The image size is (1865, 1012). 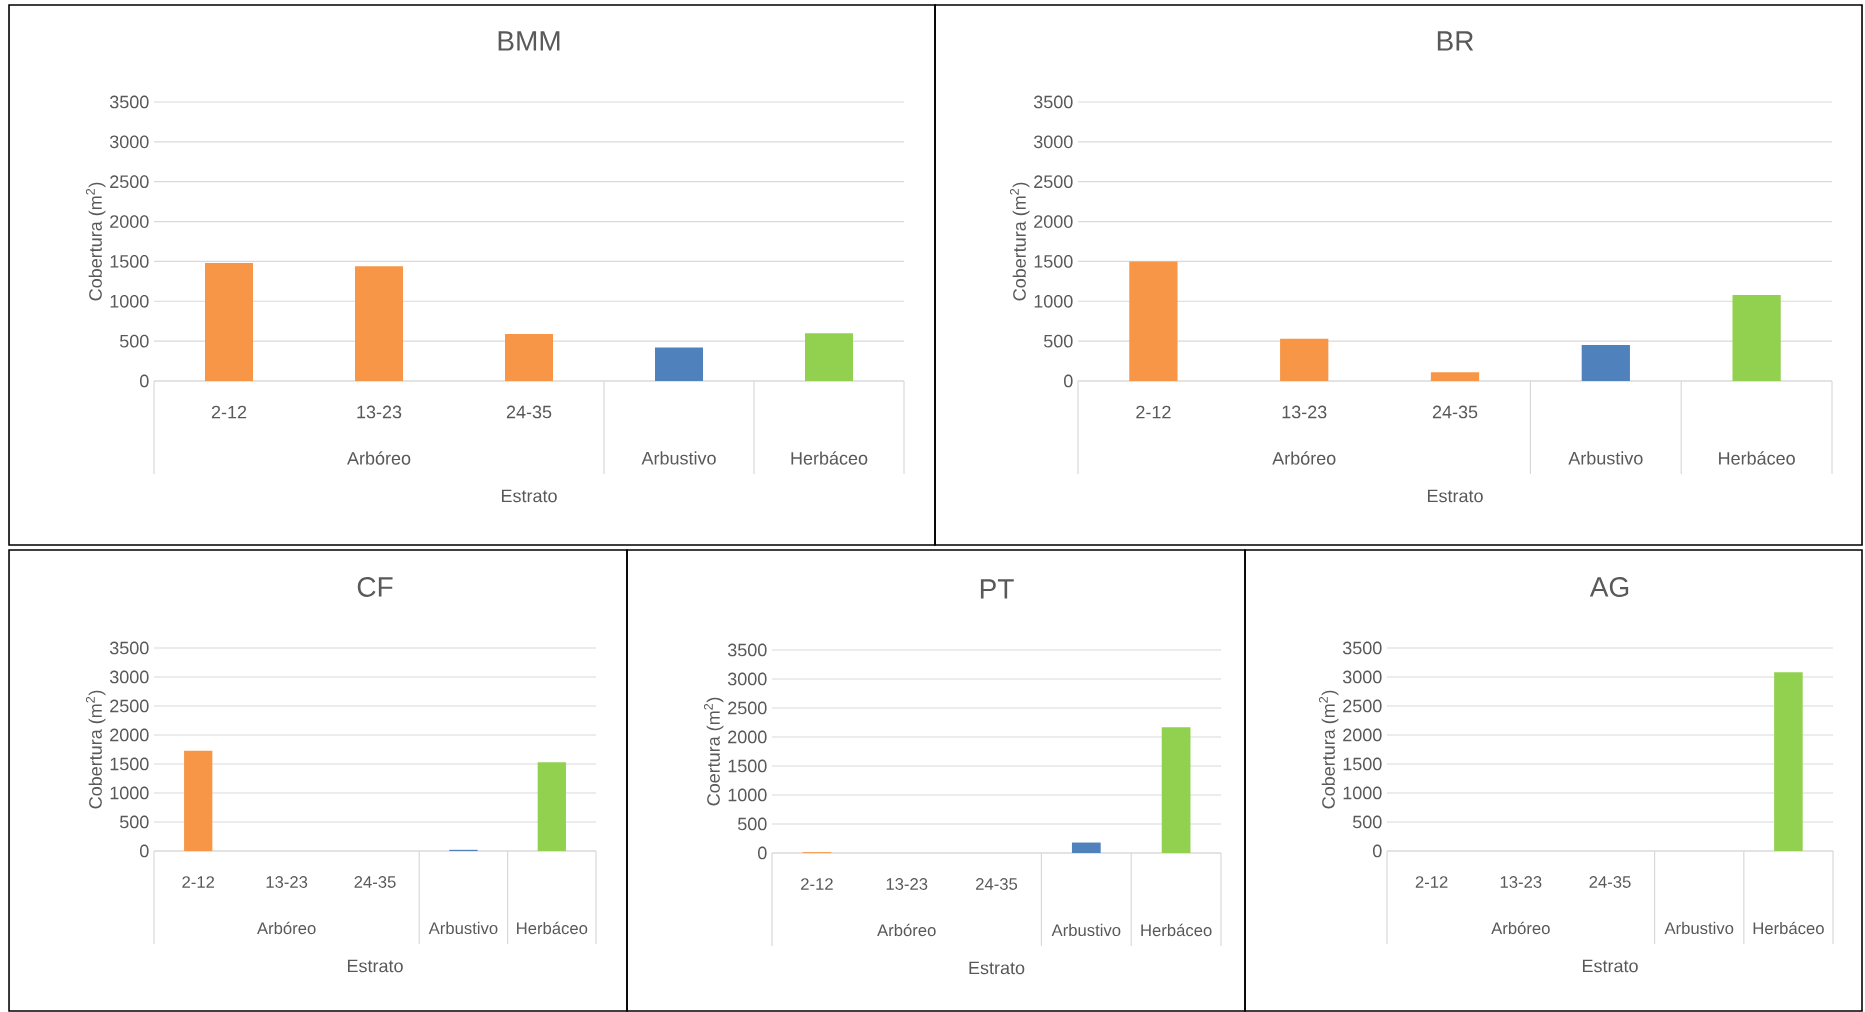 I want to click on chart-title: PT, so click(x=997, y=589).